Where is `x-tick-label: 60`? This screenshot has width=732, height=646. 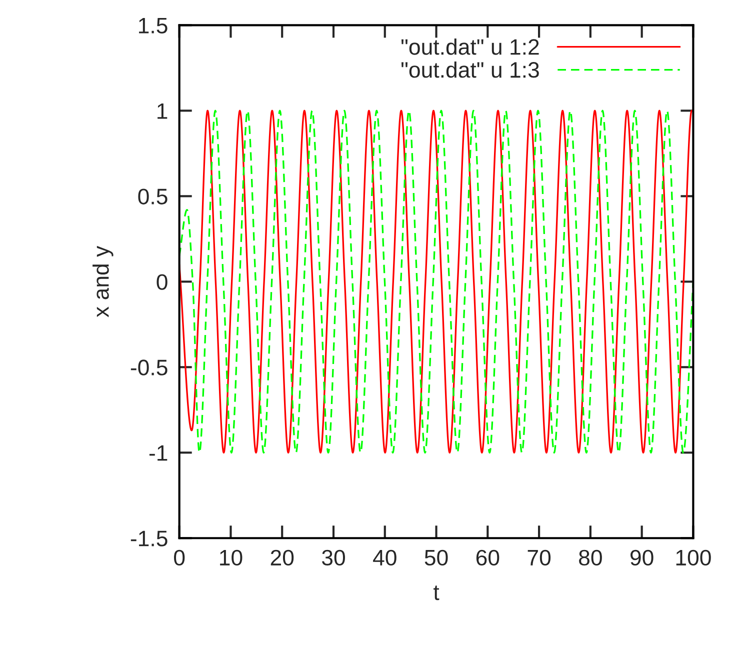 x-tick-label: 60 is located at coordinates (488, 558).